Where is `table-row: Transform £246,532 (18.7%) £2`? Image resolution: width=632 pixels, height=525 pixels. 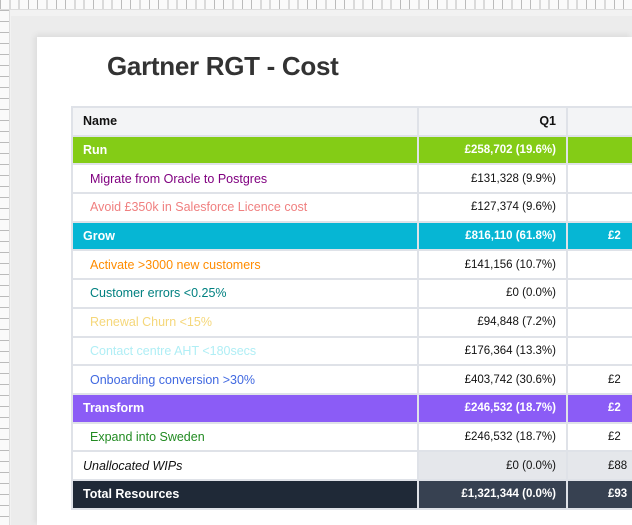 table-row: Transform £246,532 (18.7%) £2 is located at coordinates (351, 408).